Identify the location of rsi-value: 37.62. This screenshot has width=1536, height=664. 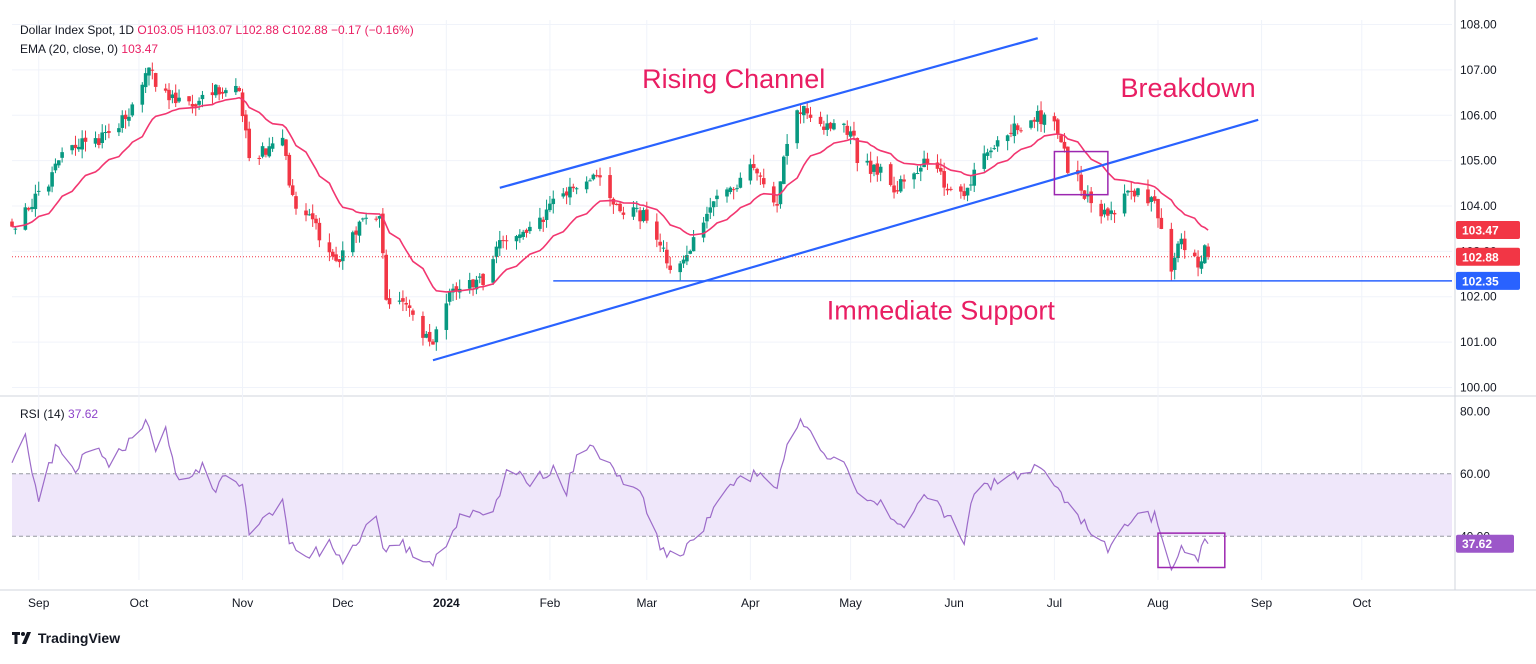
(83, 414).